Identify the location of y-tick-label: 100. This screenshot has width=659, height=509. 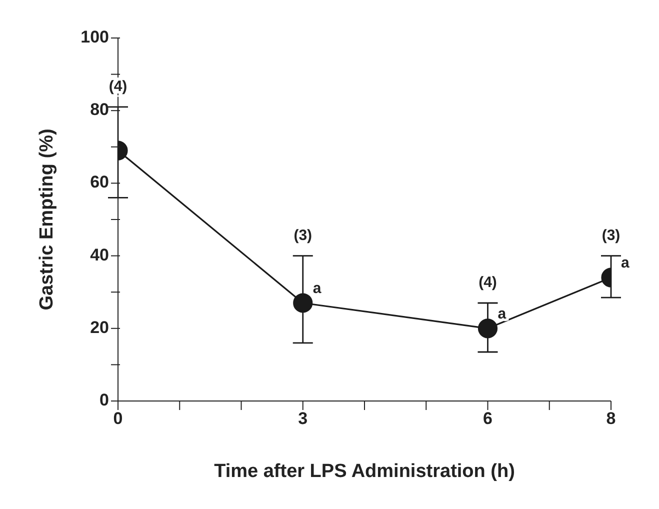
(94, 36).